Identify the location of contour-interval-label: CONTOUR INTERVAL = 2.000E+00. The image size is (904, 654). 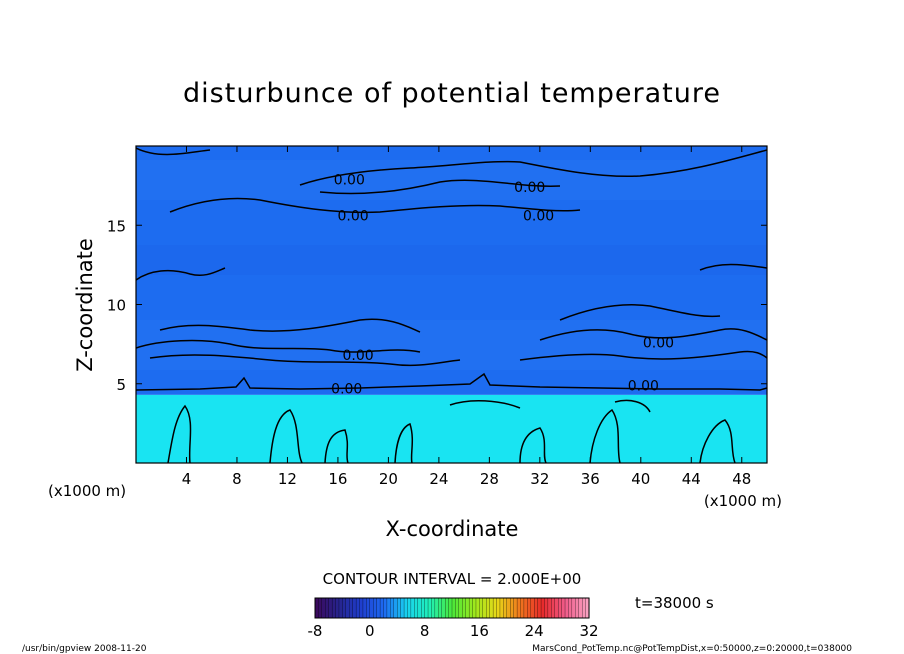
(452, 579).